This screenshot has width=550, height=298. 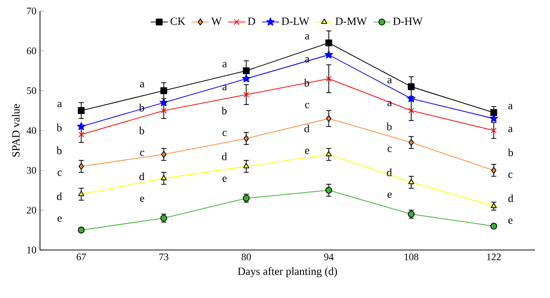 What do you see at coordinates (31, 210) in the screenshot?
I see `y-tick-label: 20` at bounding box center [31, 210].